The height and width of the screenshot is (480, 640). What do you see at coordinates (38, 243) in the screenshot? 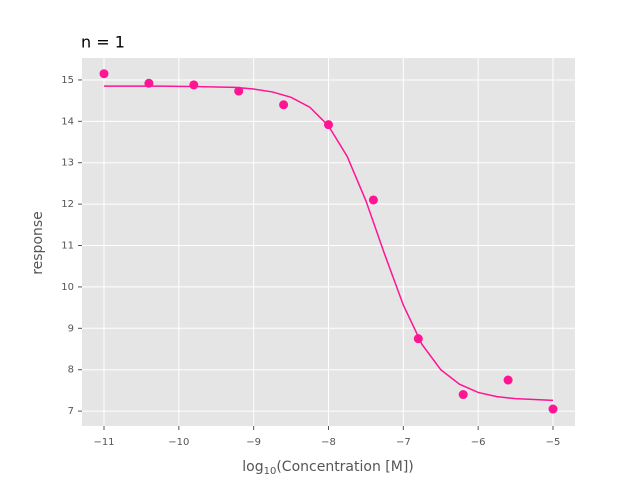
I see `y-axis-label: response` at bounding box center [38, 243].